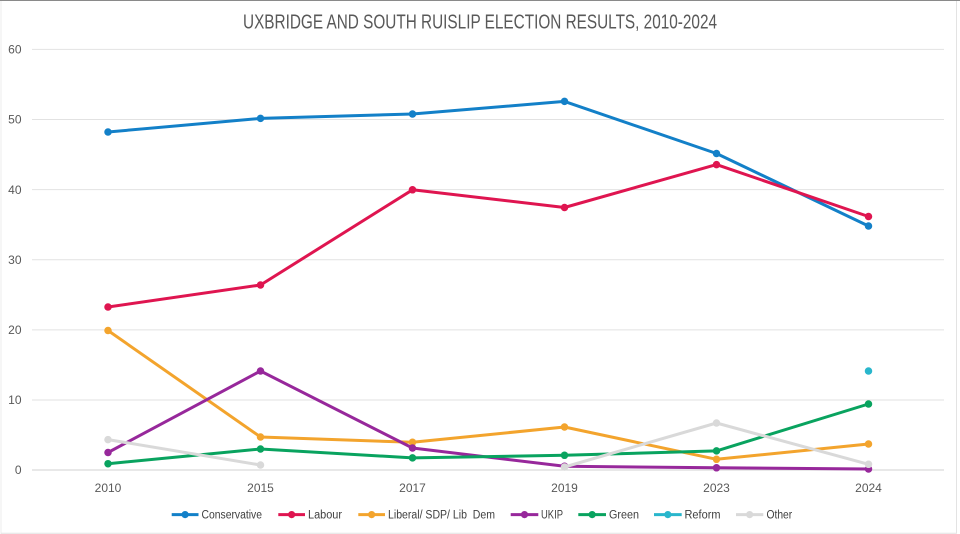  I want to click on svg-text: Other, so click(780, 516).